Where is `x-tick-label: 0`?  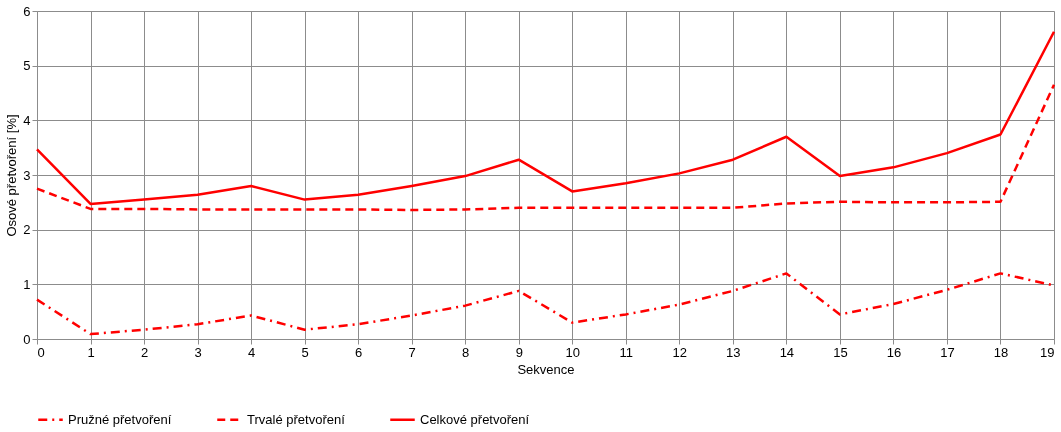
x-tick-label: 0 is located at coordinates (41, 352).